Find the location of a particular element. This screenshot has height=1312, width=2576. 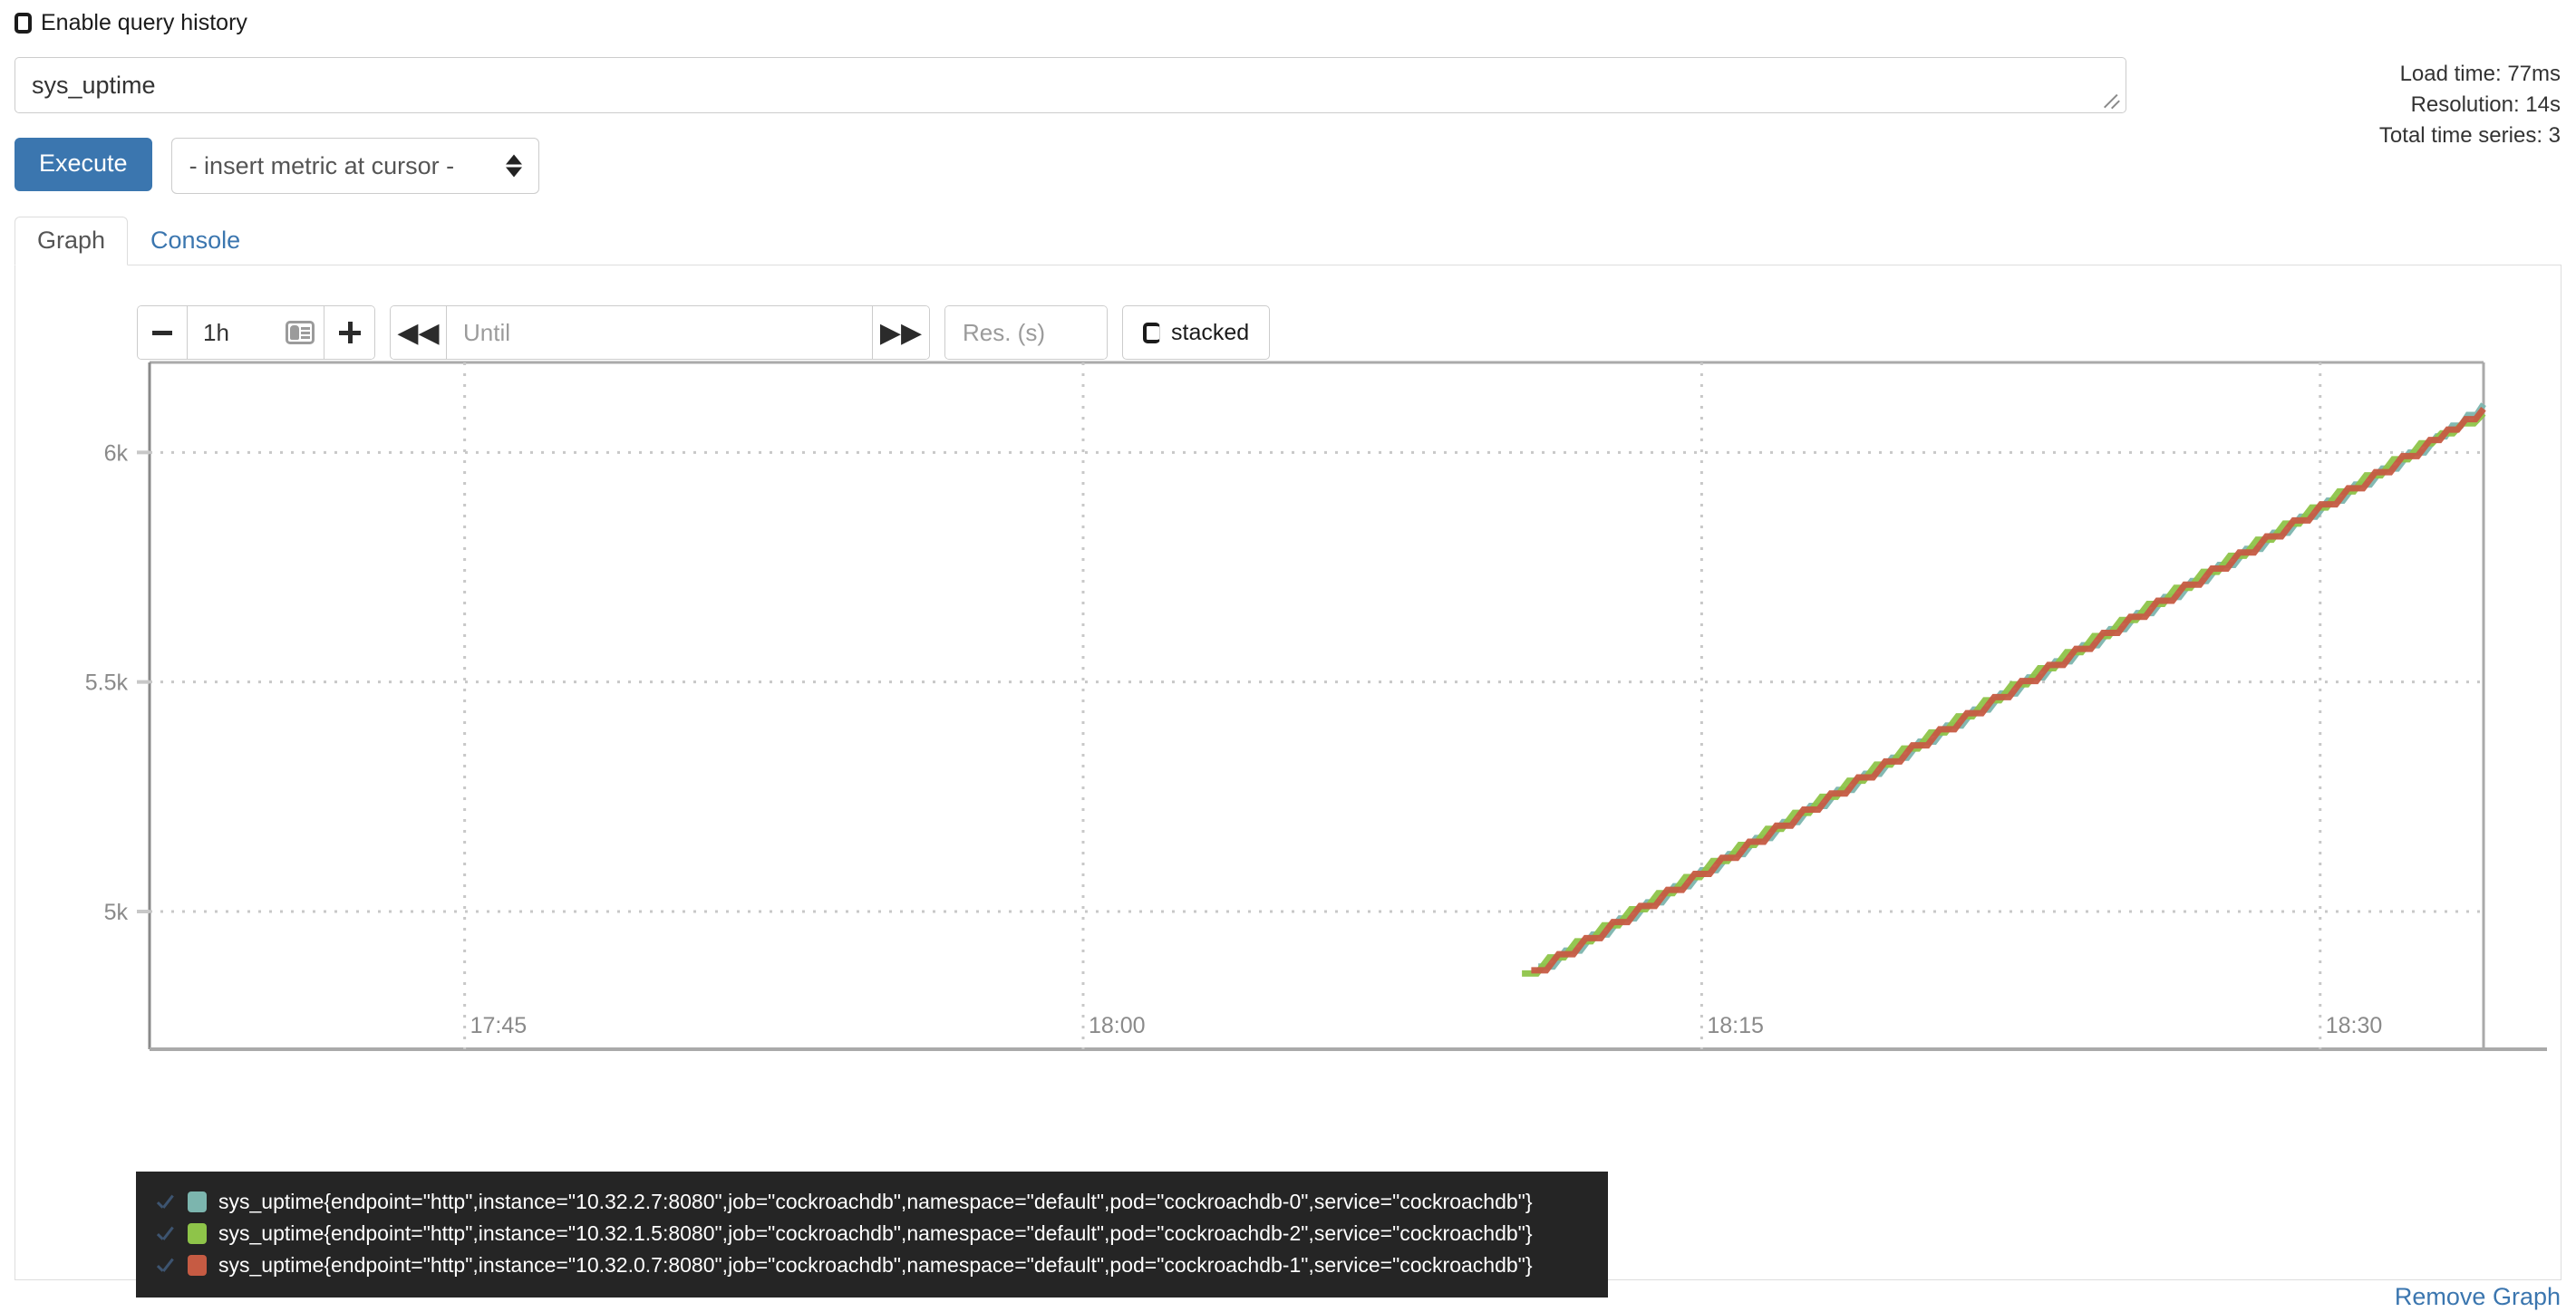

x-axis-tick-label: 18:15 is located at coordinates (1735, 1025).